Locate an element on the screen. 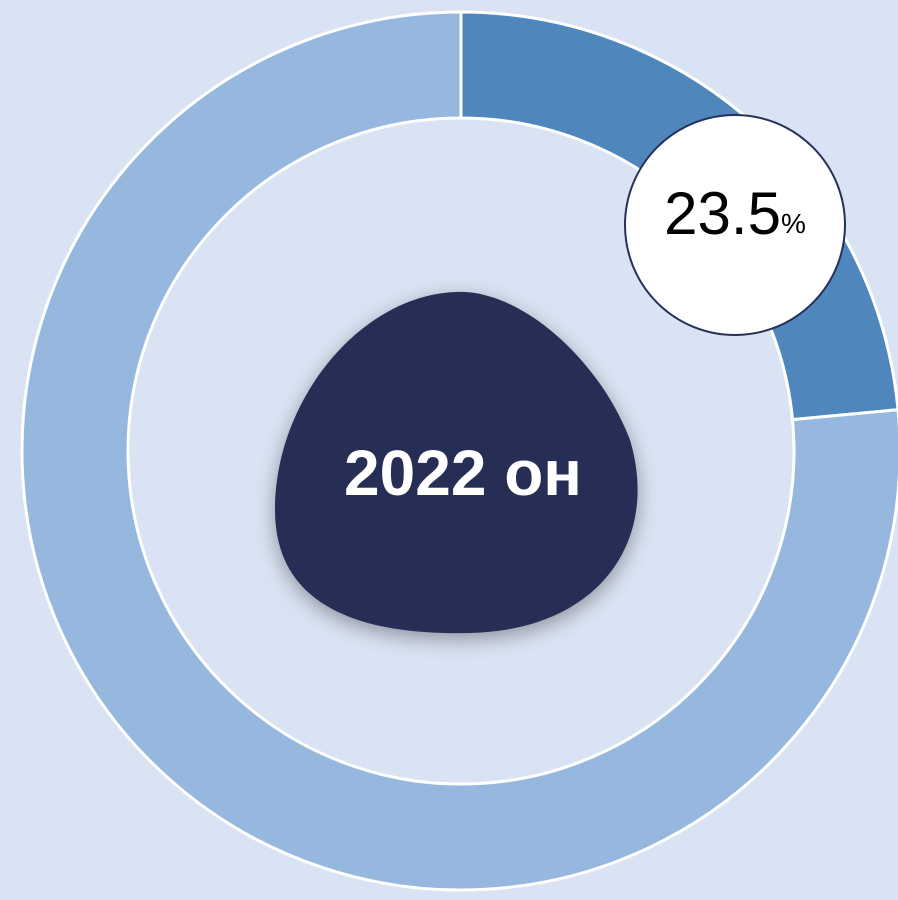  label-bubble is located at coordinates (735, 225).